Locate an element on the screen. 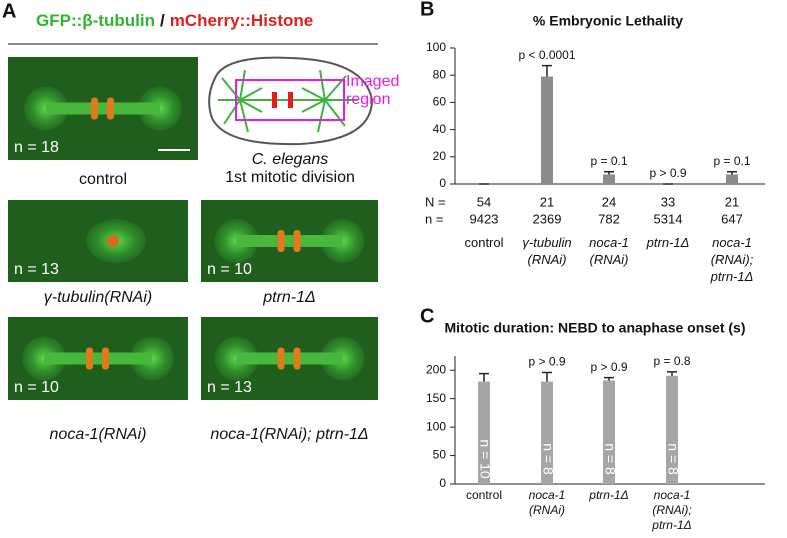 Image resolution: width=787 pixels, height=538 pixels. panel-letter: C is located at coordinates (427, 316).